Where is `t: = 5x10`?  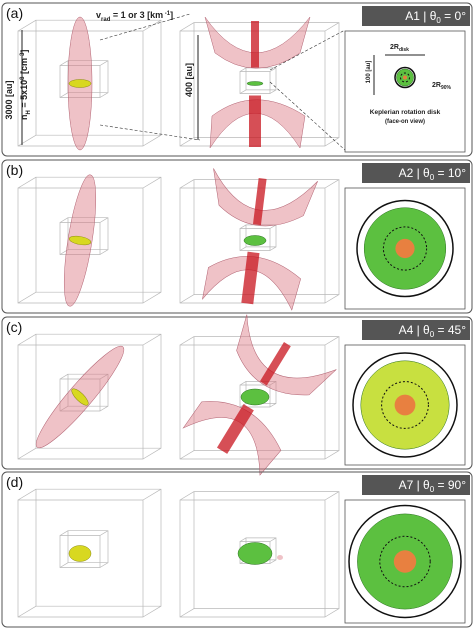
t: = 5x10 is located at coordinates (24, 95).